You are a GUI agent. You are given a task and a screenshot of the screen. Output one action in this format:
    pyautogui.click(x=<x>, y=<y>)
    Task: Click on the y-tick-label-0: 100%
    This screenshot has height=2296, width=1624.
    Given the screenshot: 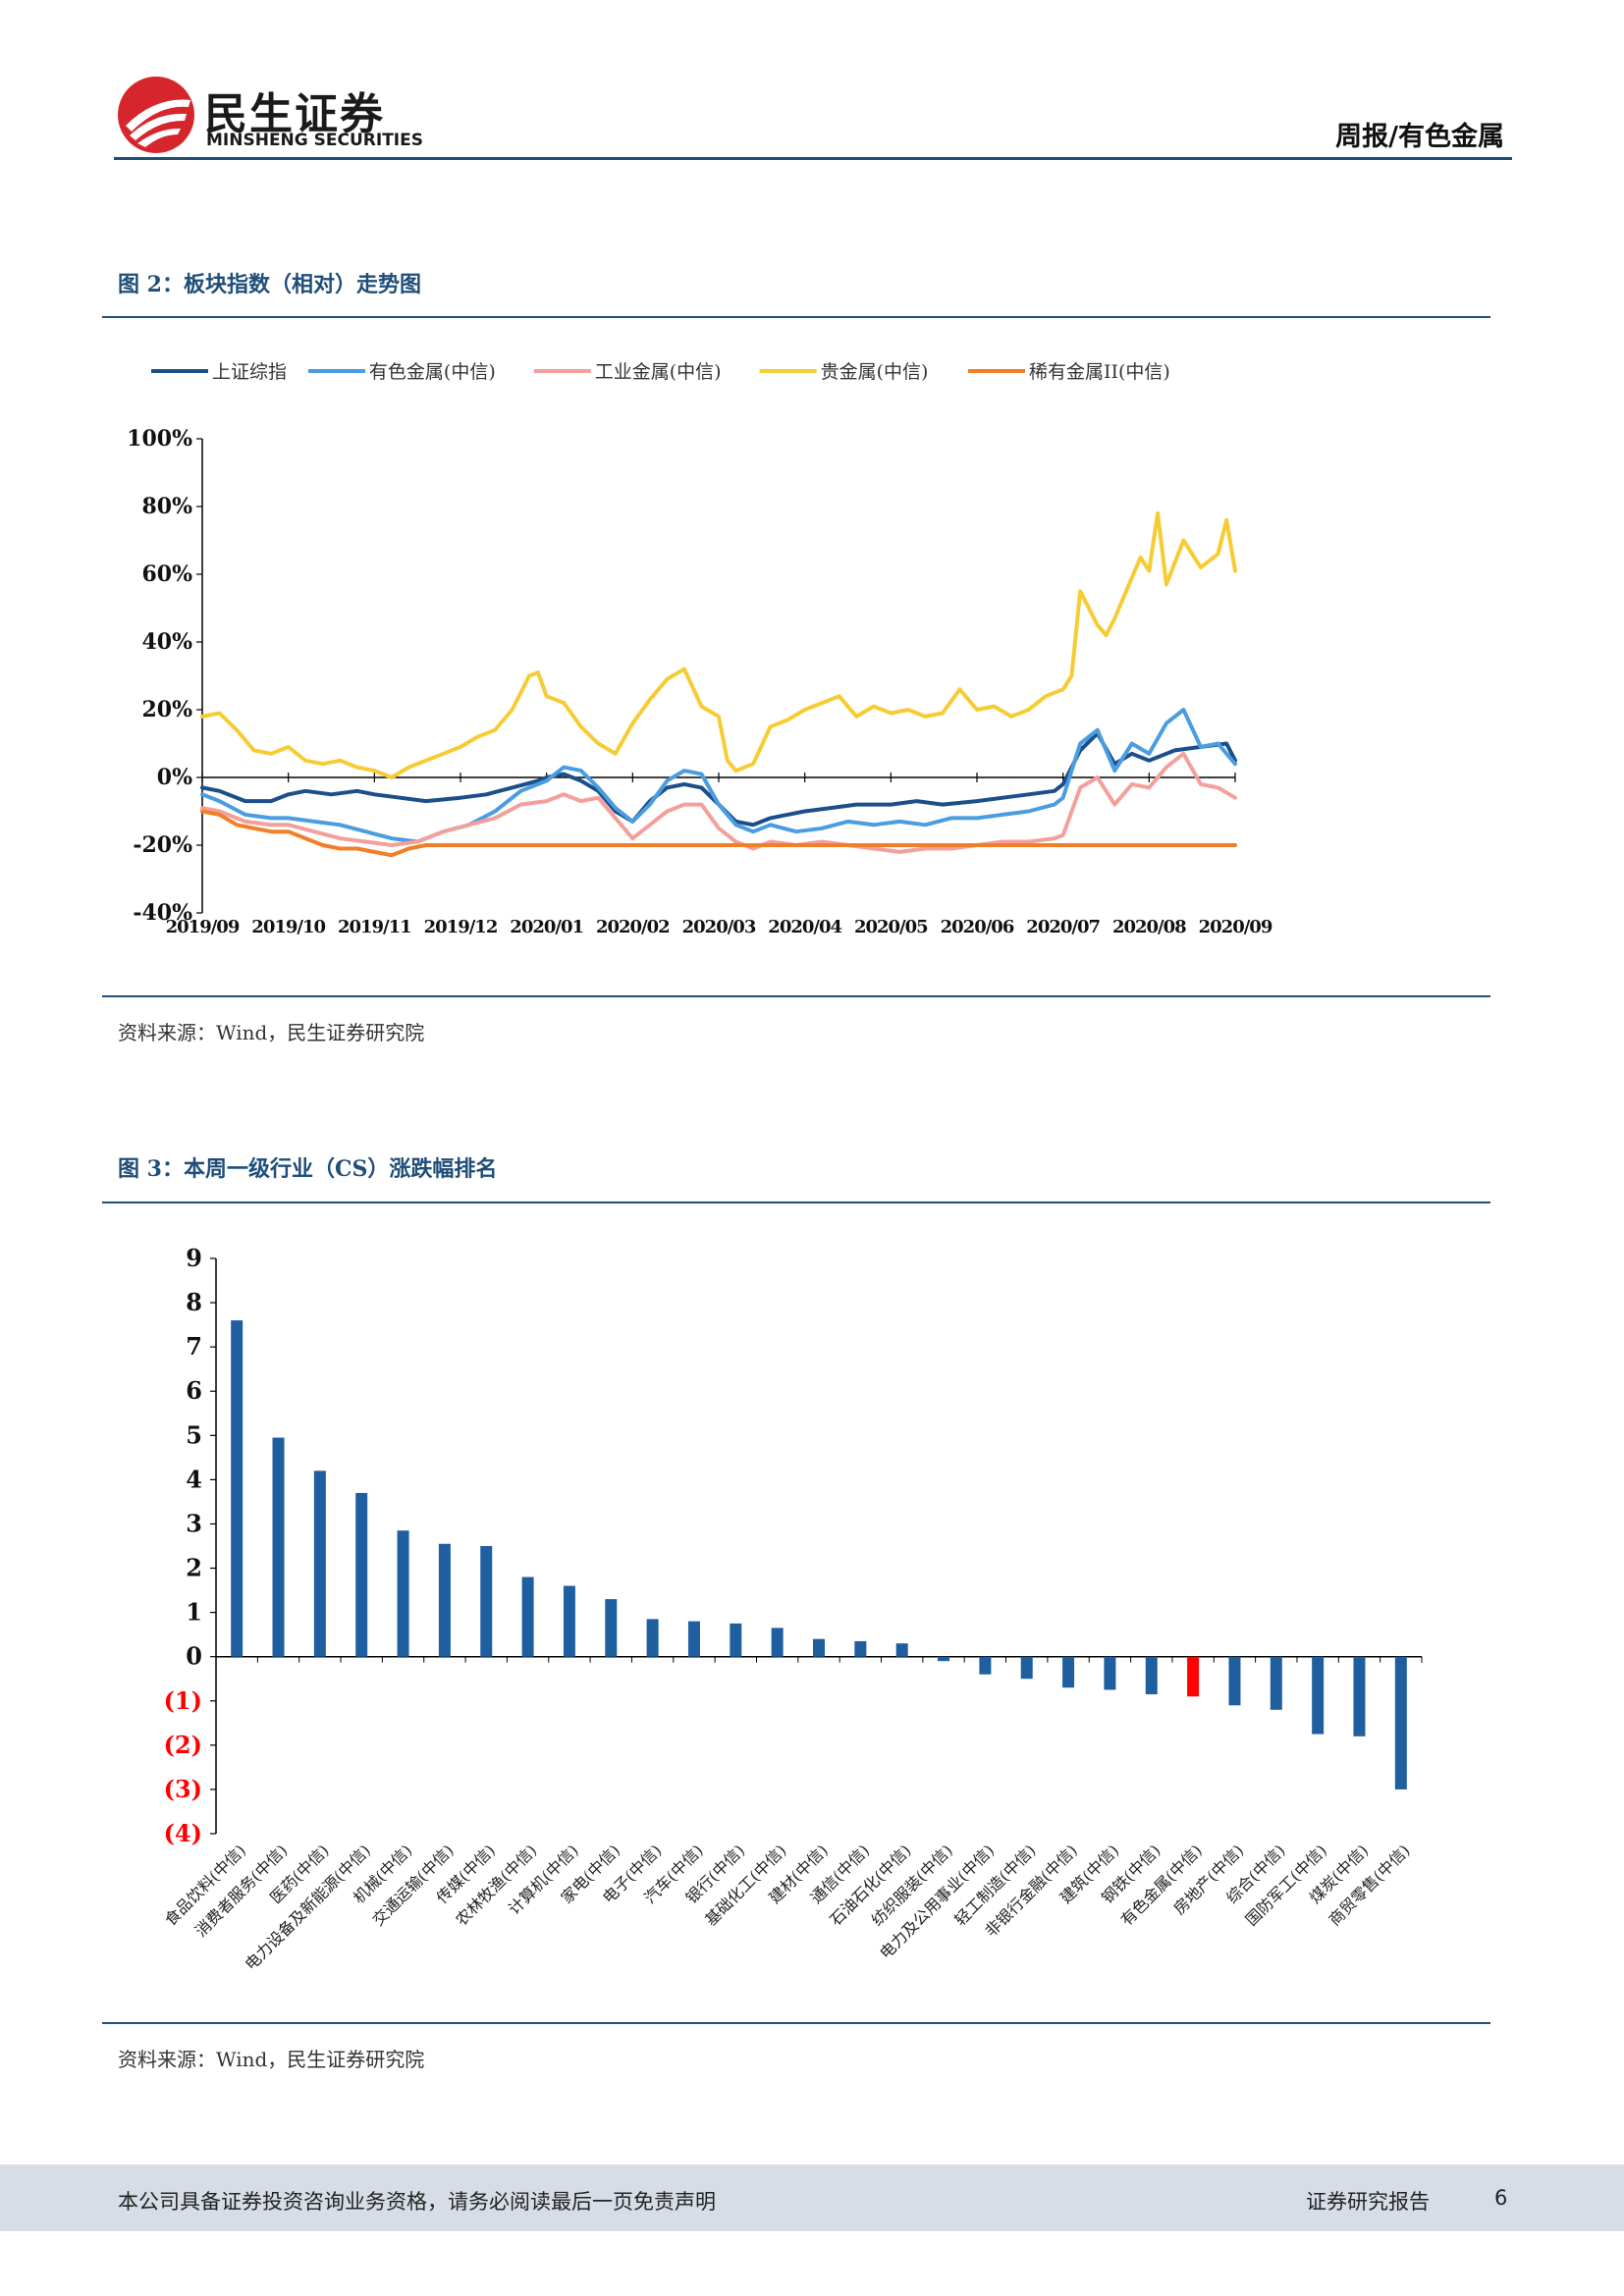 What is the action you would take?
    pyautogui.click(x=159, y=439)
    